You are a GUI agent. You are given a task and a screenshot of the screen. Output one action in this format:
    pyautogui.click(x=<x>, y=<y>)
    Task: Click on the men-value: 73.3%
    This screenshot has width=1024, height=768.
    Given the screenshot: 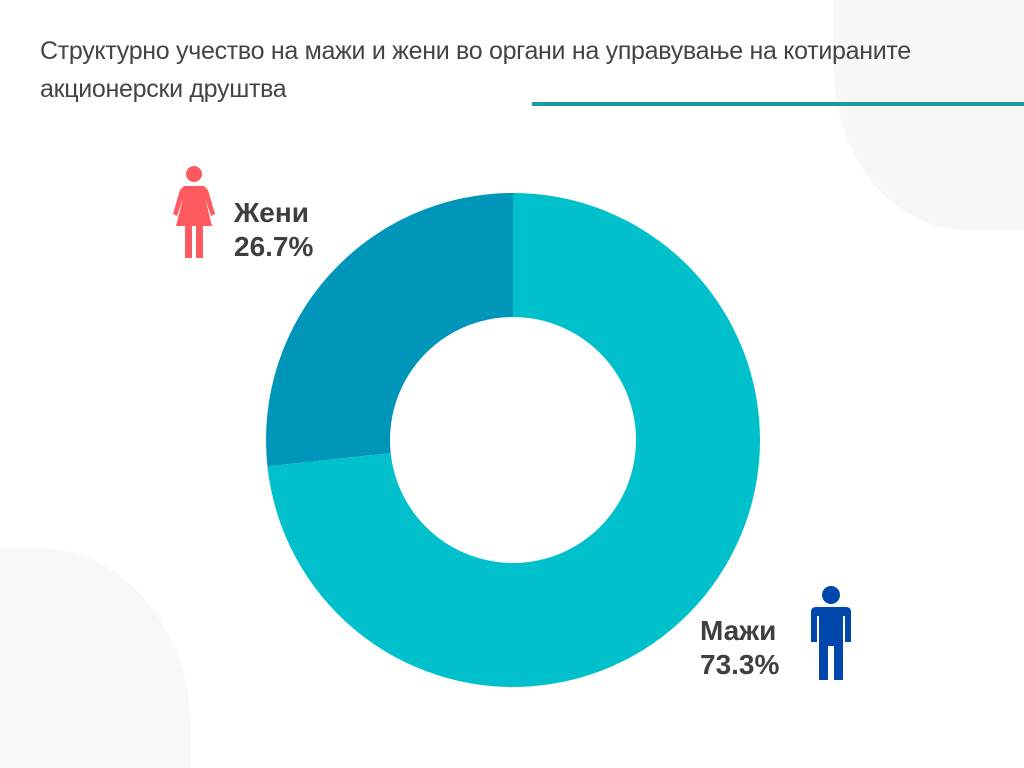 What is the action you would take?
    pyautogui.click(x=740, y=664)
    